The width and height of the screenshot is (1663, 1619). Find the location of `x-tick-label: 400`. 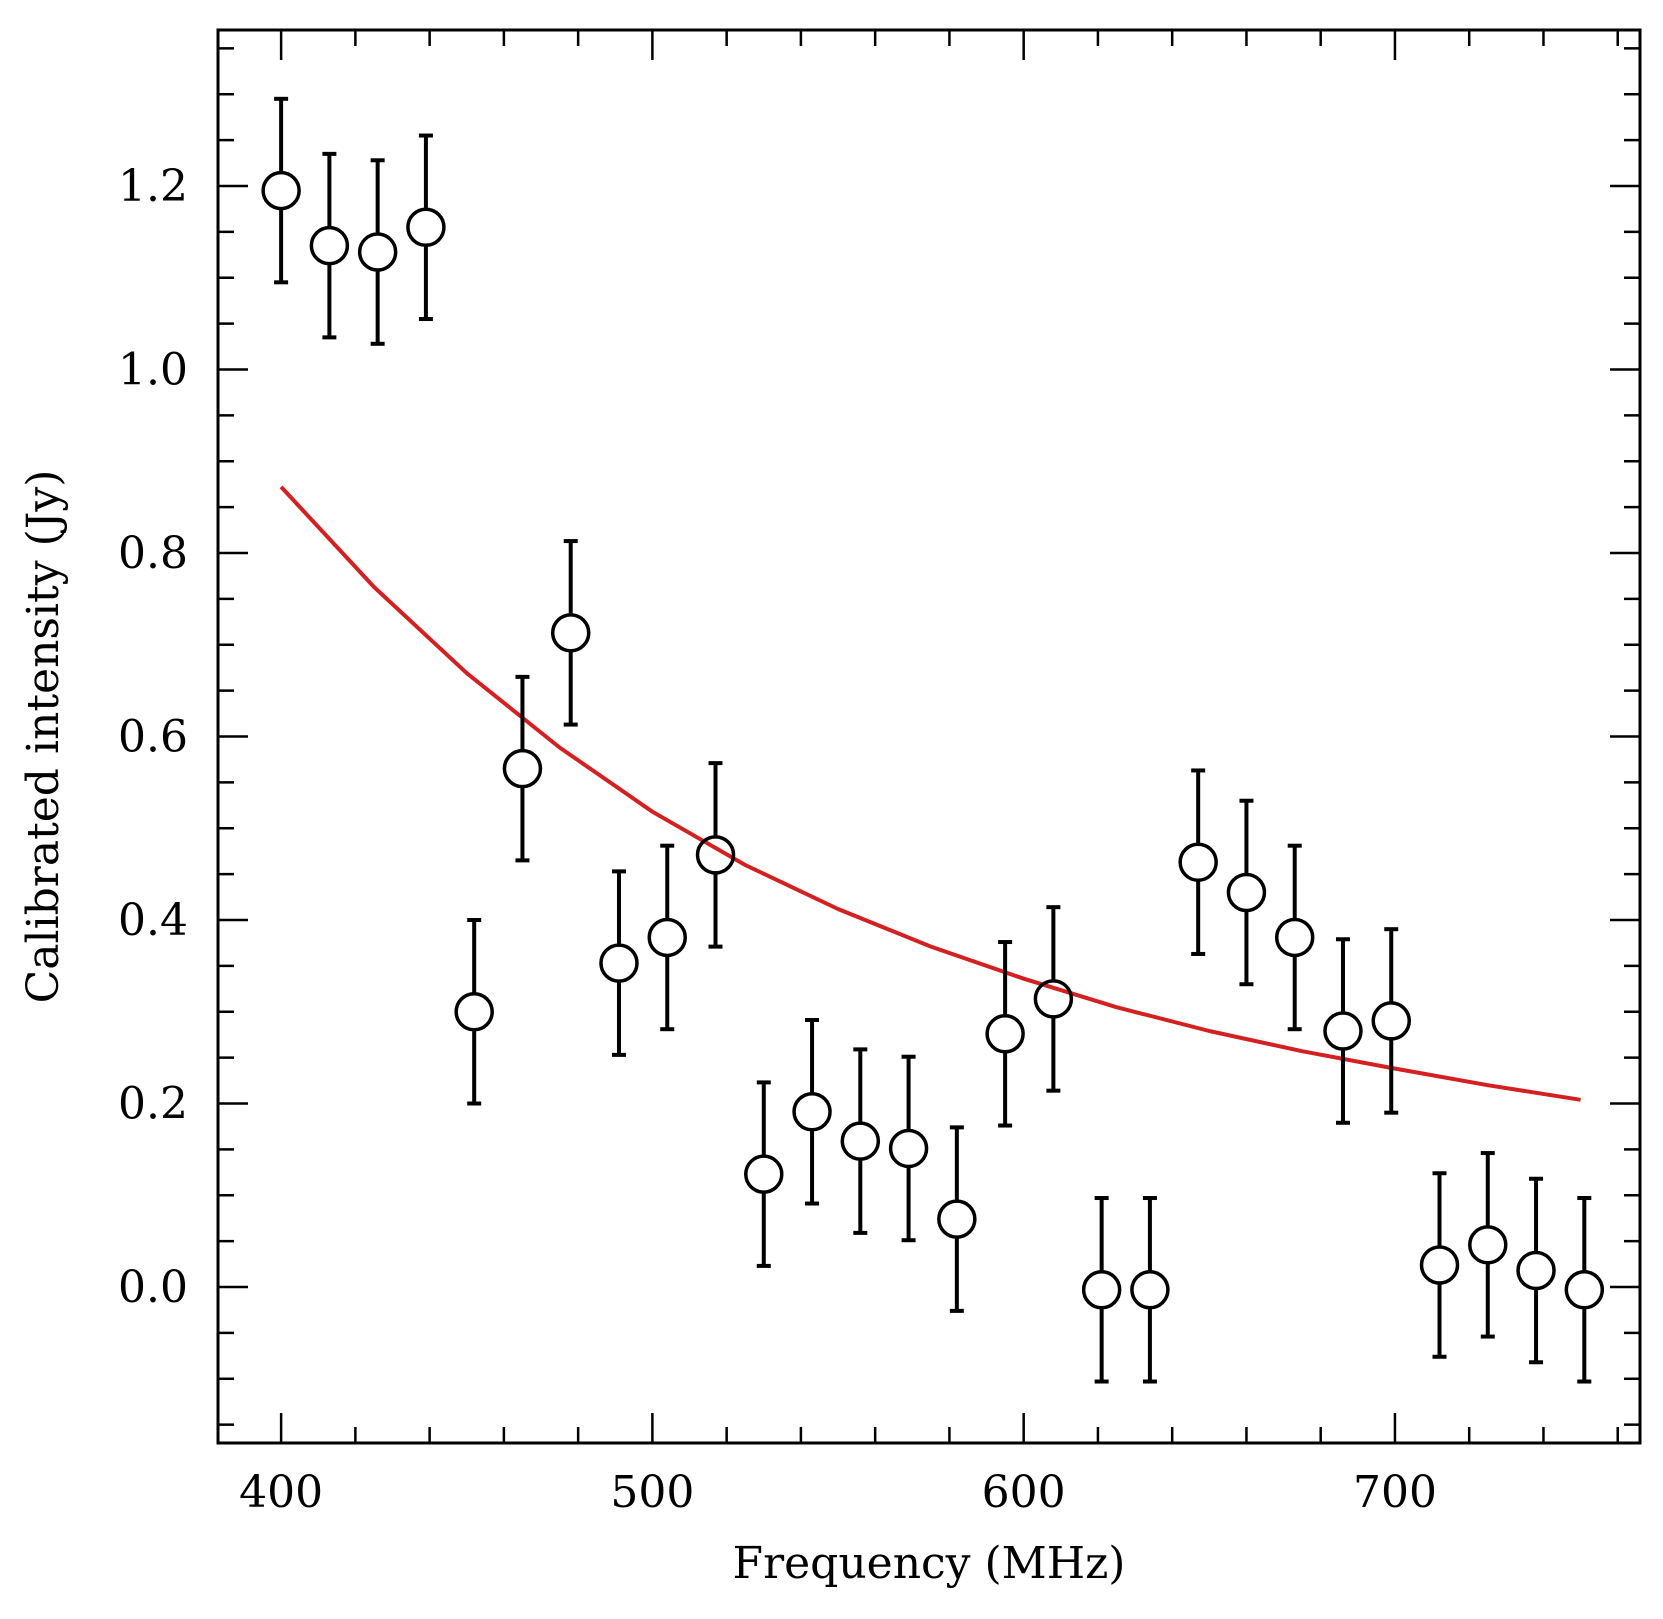

x-tick-label: 400 is located at coordinates (281, 1492).